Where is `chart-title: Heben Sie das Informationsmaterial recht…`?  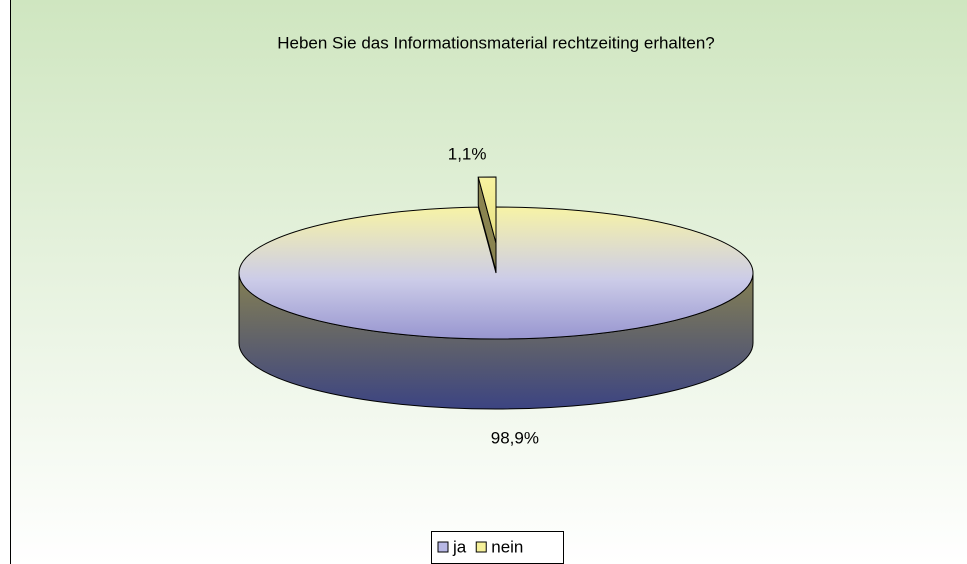
chart-title: Heben Sie das Informationsmaterial recht… is located at coordinates (496, 42).